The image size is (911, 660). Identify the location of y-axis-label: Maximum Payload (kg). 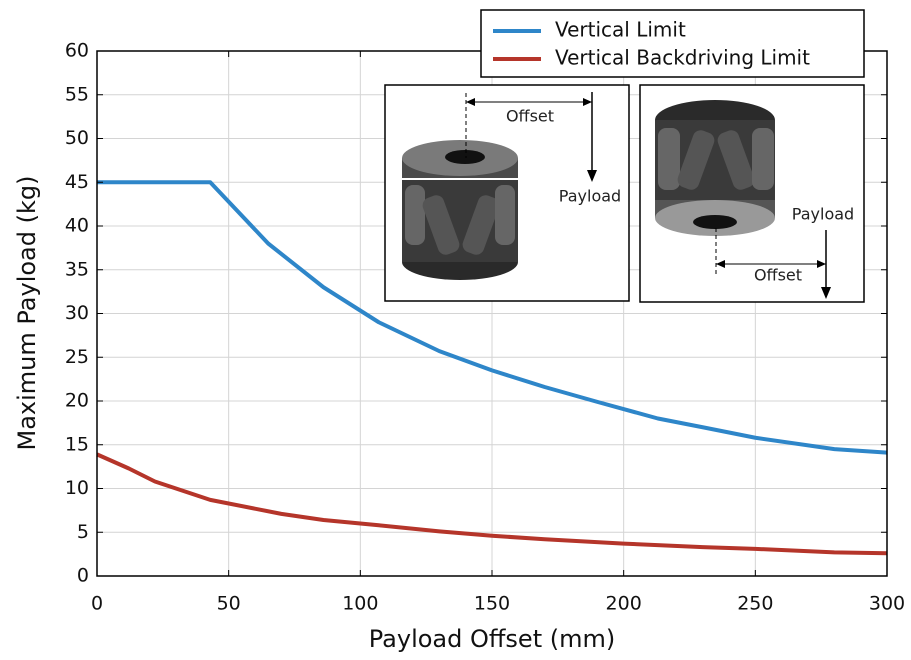
(27, 313).